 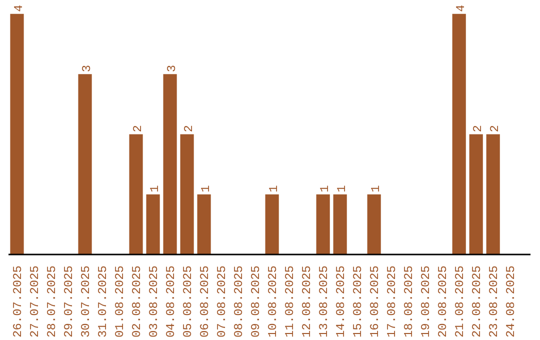 I want to click on x-tick-label: 30.07.2025, so click(x=86, y=301).